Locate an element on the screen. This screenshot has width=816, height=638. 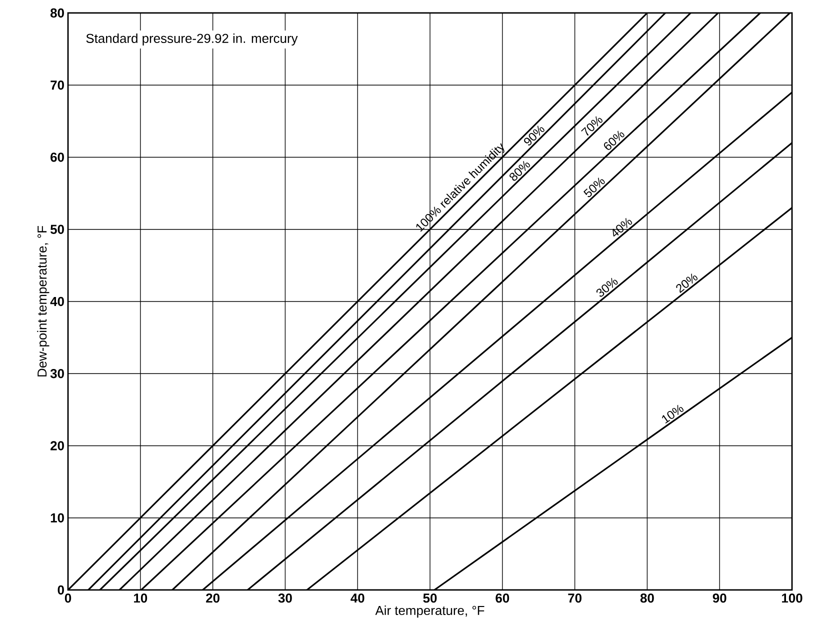
y-axis-title: Dew-point temperature, °F is located at coordinates (43, 301).